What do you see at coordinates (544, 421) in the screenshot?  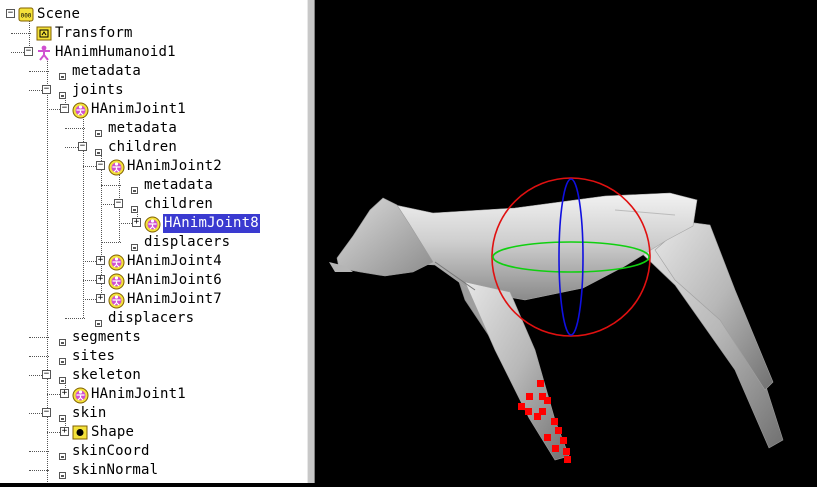 I see `vertex-markers` at bounding box center [544, 421].